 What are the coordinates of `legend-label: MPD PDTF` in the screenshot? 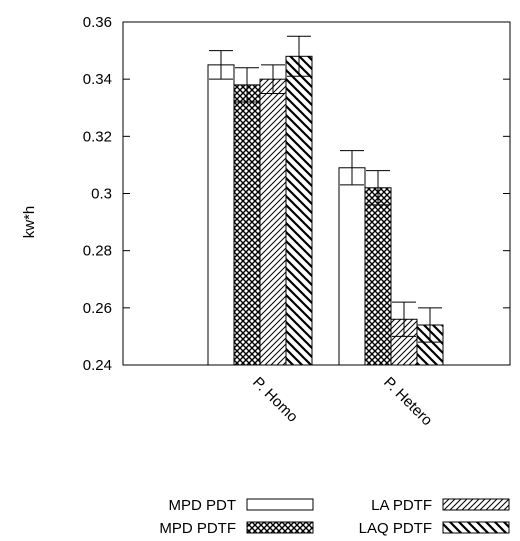 It's located at (197, 528).